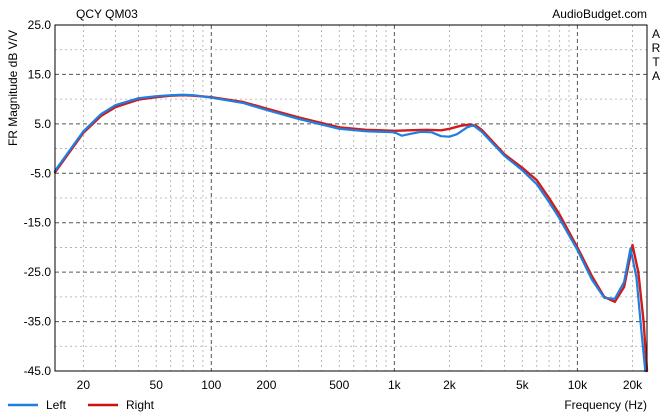  I want to click on y-tick-label: -15.0, so click(38, 223).